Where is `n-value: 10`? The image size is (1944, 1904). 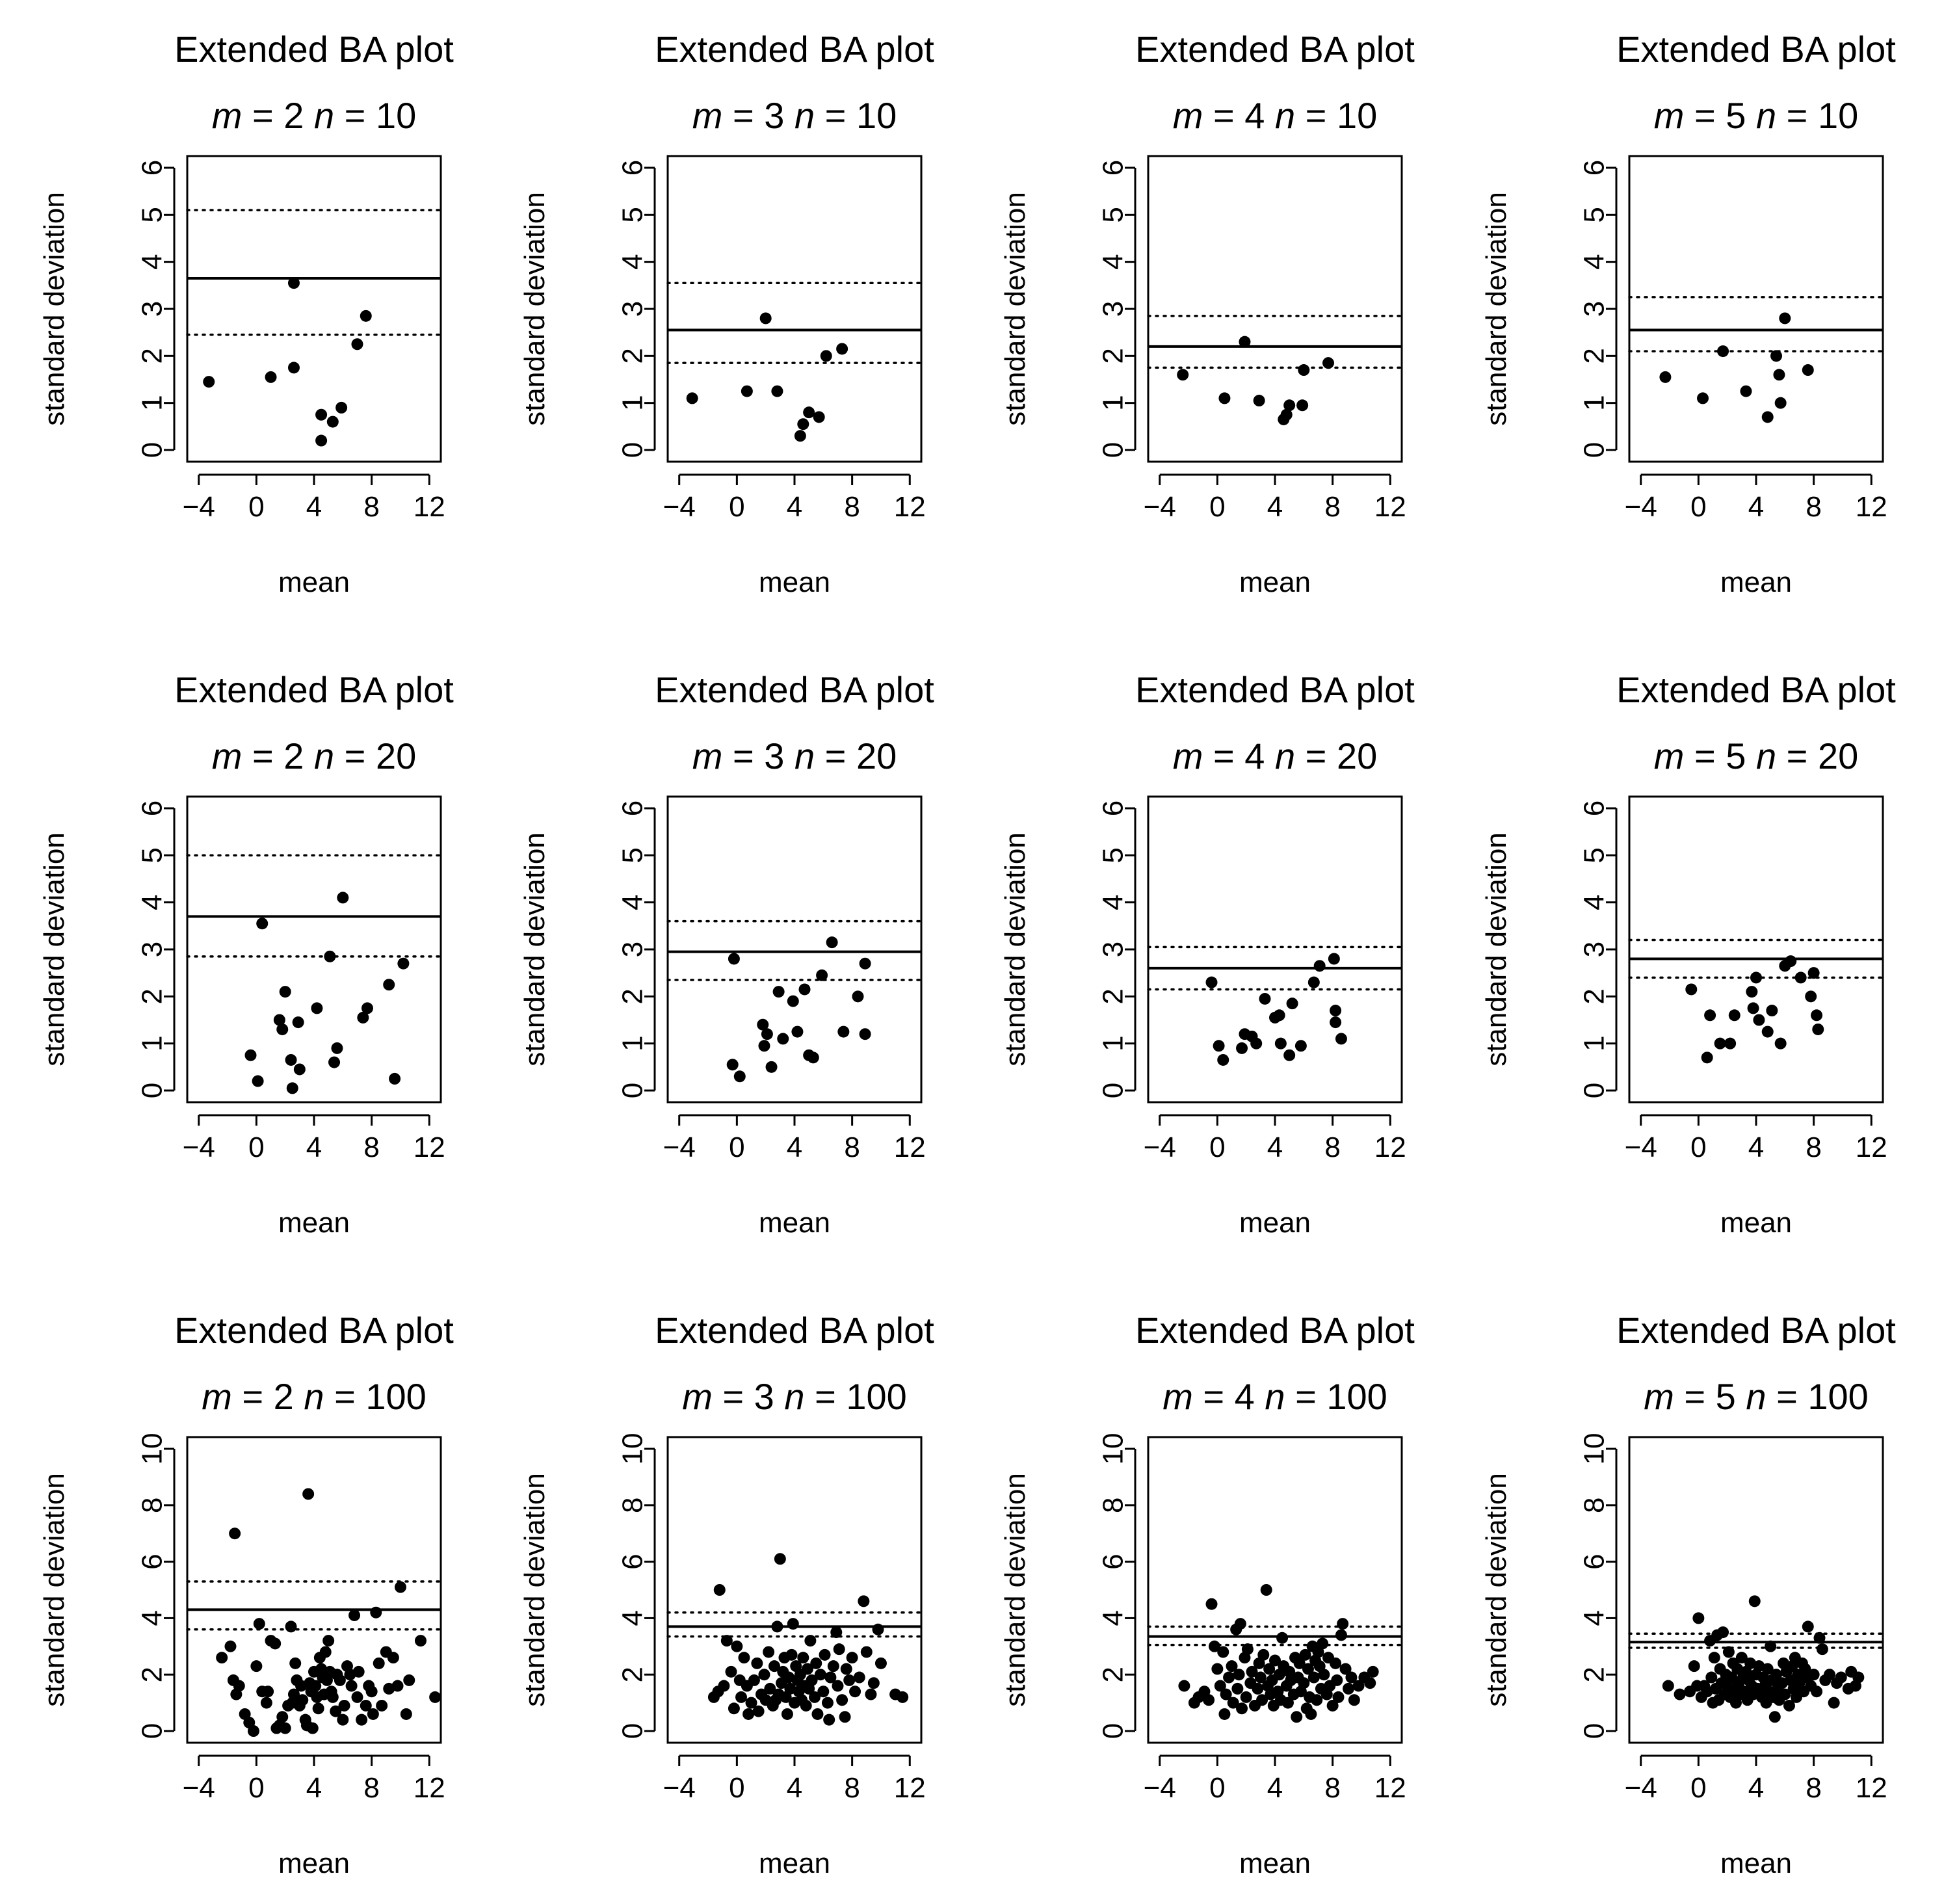
n-value: 10 is located at coordinates (877, 115).